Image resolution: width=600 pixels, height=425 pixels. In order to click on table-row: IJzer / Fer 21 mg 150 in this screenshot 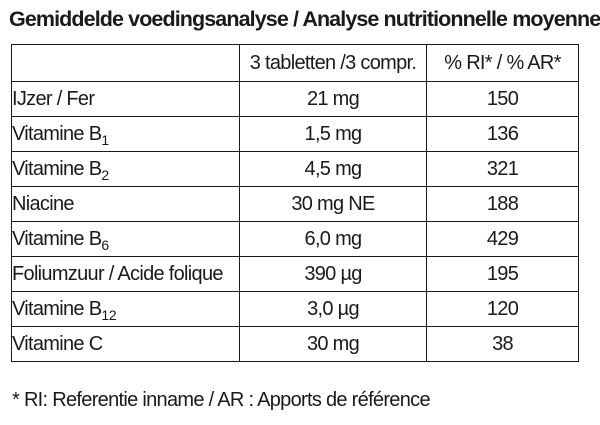, I will do `click(295, 99)`.